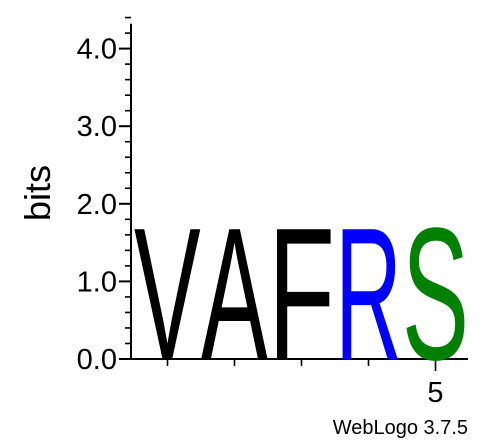  Describe the element at coordinates (97, 360) in the screenshot. I see `y-tick-label: 0.0` at that location.